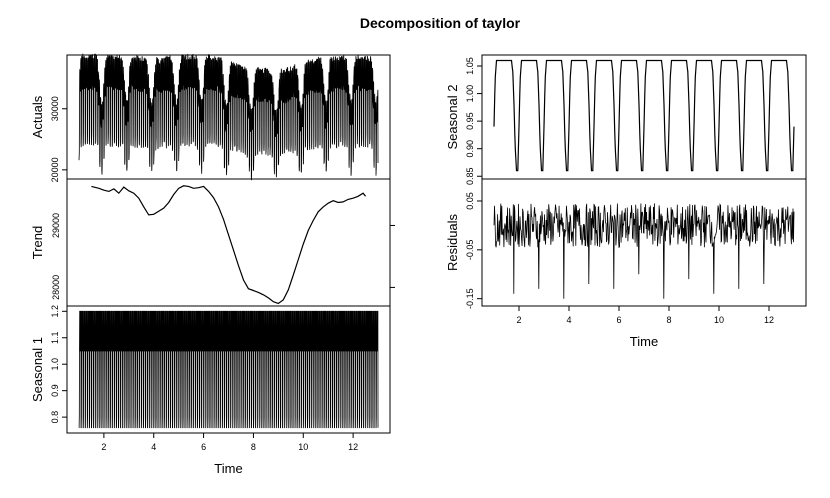 This screenshot has width=830, height=498. I want to click on panel-trend: 28000 29000 Trend, so click(212, 242).